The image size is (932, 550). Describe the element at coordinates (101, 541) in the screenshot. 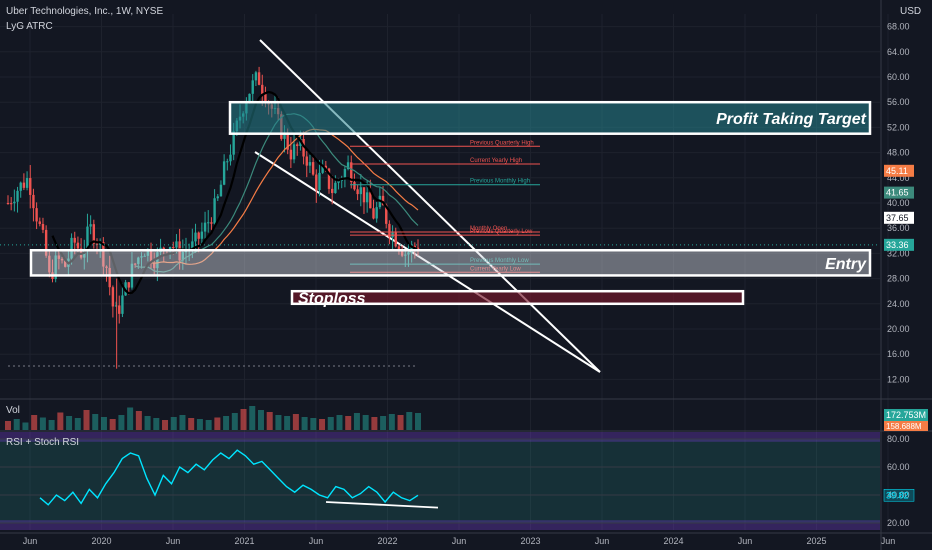

I see `time-tick-label: 2020` at that location.